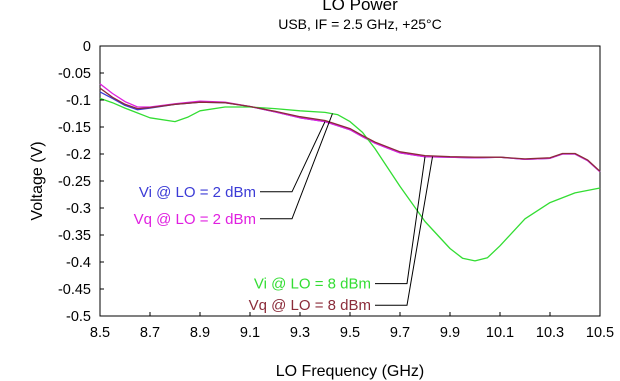  I want to click on x-tick-label-4: 9.1, so click(250, 333).